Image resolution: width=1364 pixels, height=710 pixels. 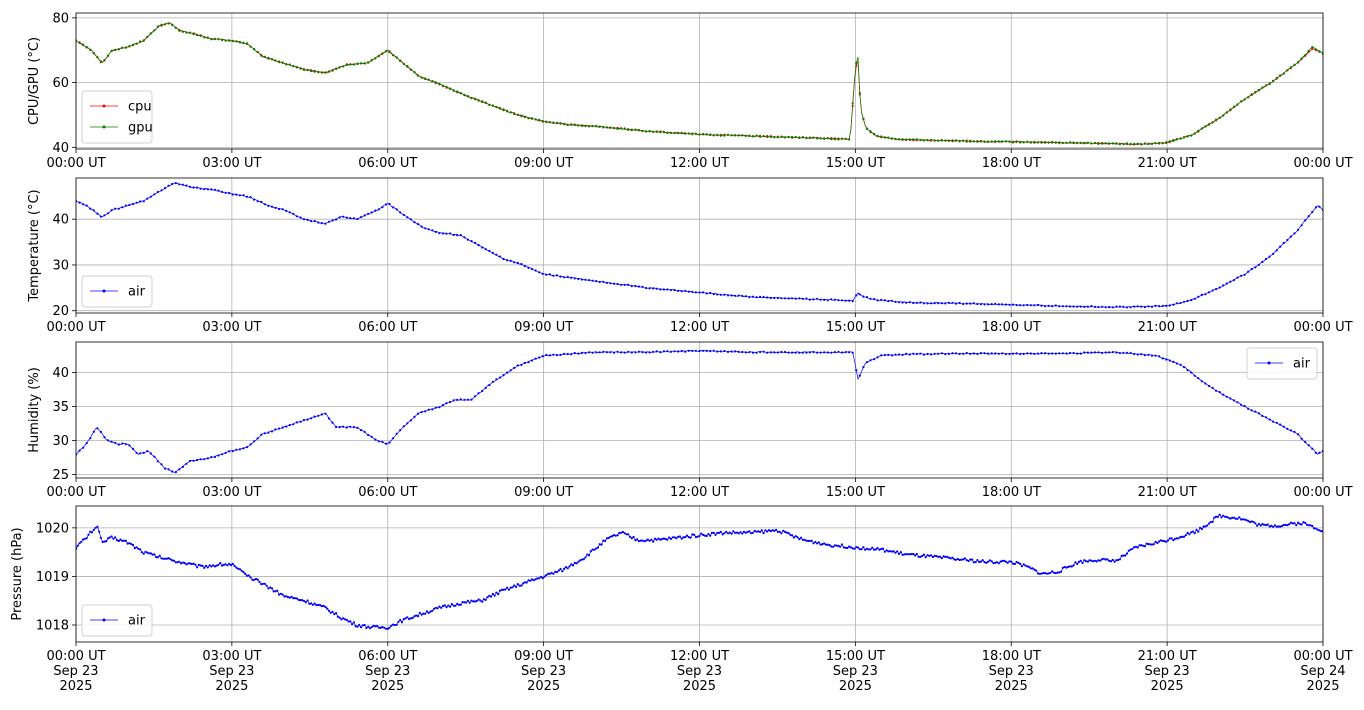 I want to click on y-tick-label: 40, so click(x=60, y=220).